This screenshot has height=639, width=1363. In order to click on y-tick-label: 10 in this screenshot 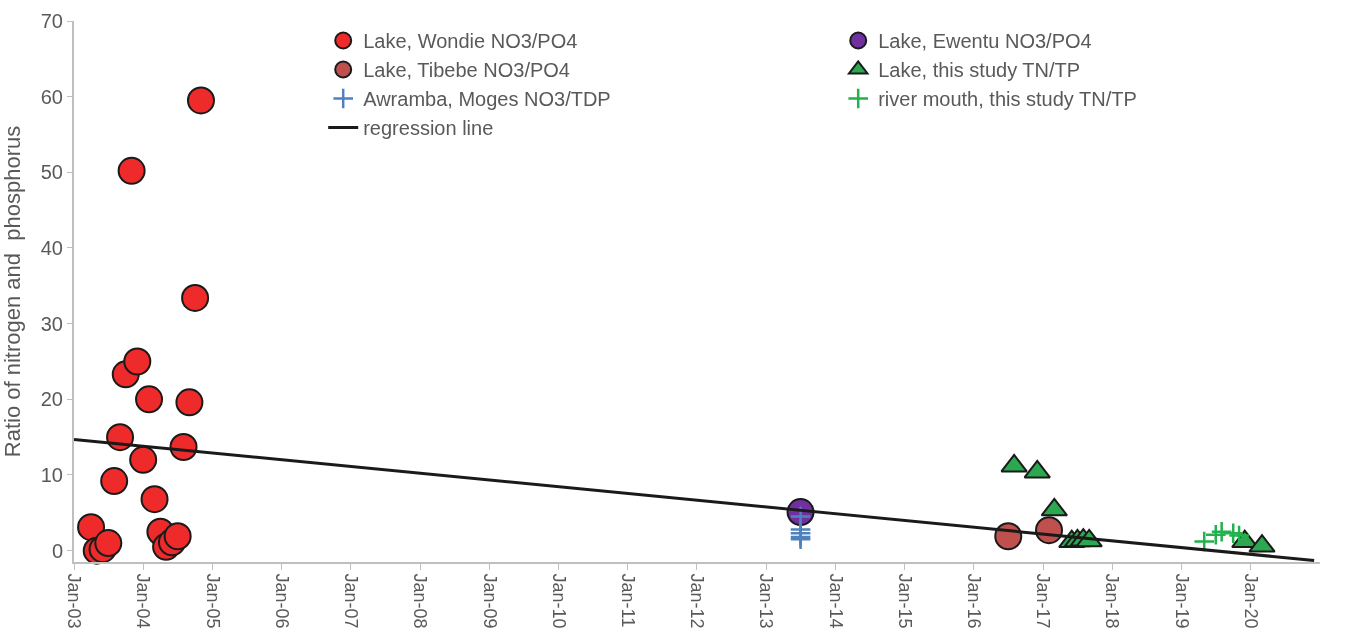, I will do `click(51, 474)`.